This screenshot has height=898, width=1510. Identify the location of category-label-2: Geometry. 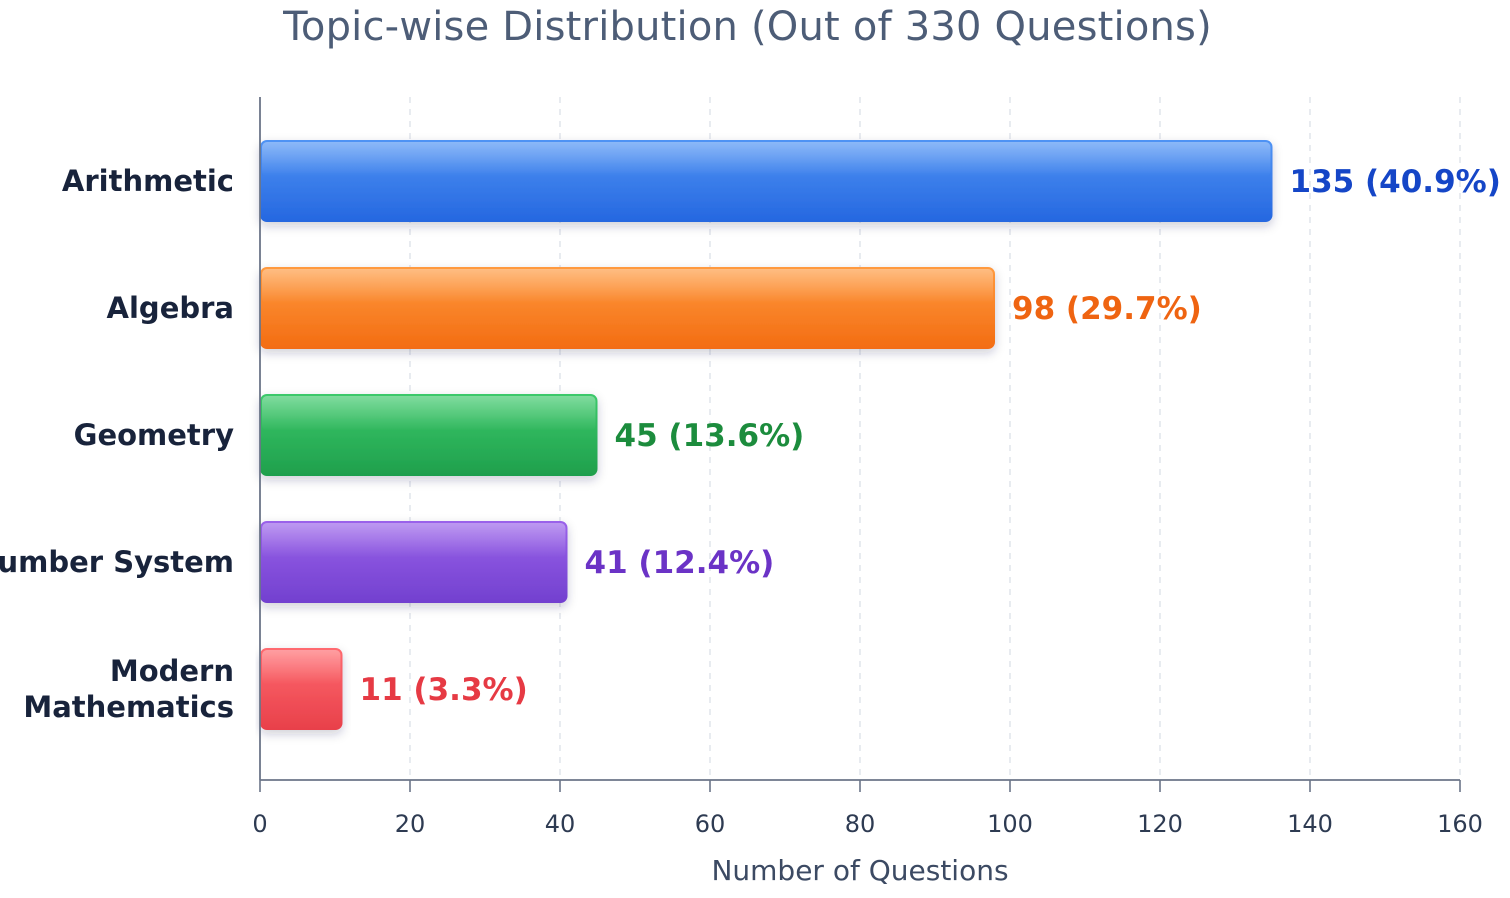
(154, 435).